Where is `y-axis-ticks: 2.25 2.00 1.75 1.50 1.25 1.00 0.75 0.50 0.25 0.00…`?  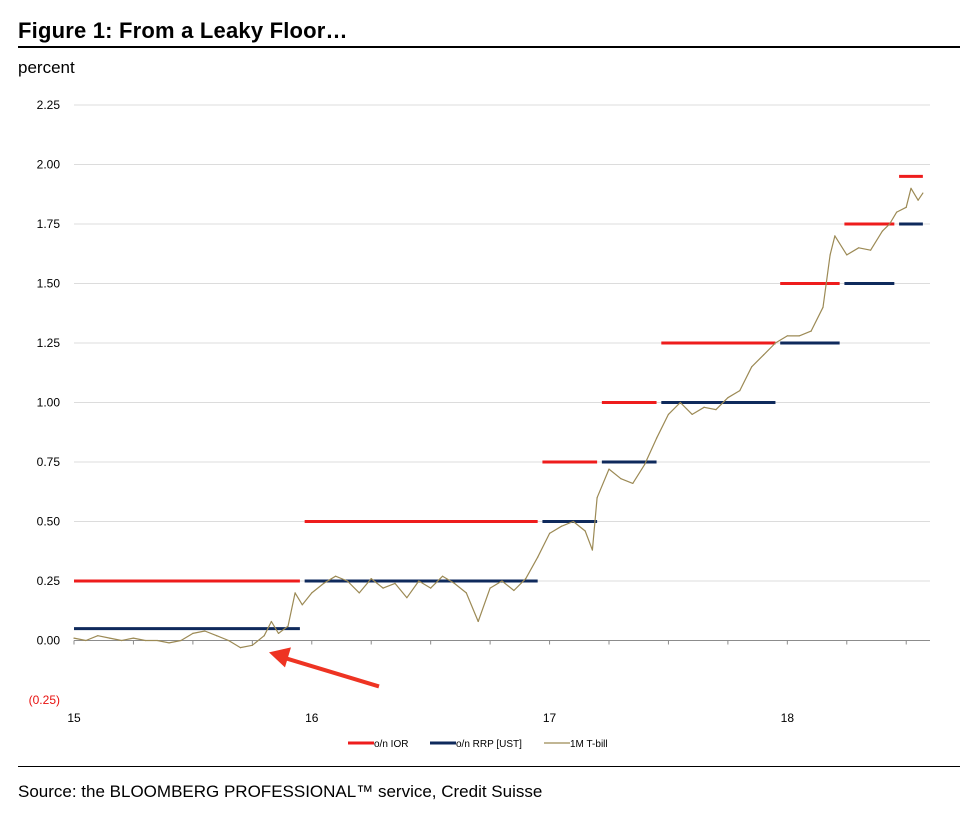 y-axis-ticks: 2.25 2.00 1.75 1.50 1.25 1.00 0.75 0.50 0.25 0.00… is located at coordinates (45, 402).